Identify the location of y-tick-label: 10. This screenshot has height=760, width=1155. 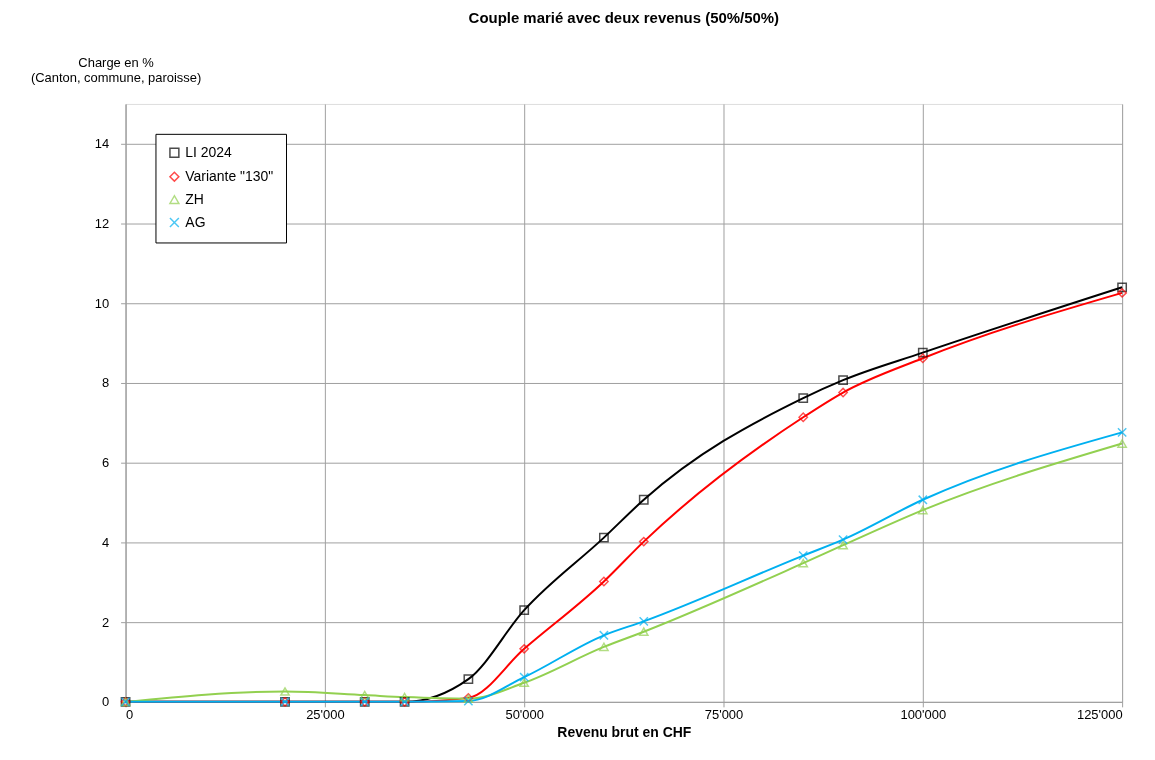
(102, 303).